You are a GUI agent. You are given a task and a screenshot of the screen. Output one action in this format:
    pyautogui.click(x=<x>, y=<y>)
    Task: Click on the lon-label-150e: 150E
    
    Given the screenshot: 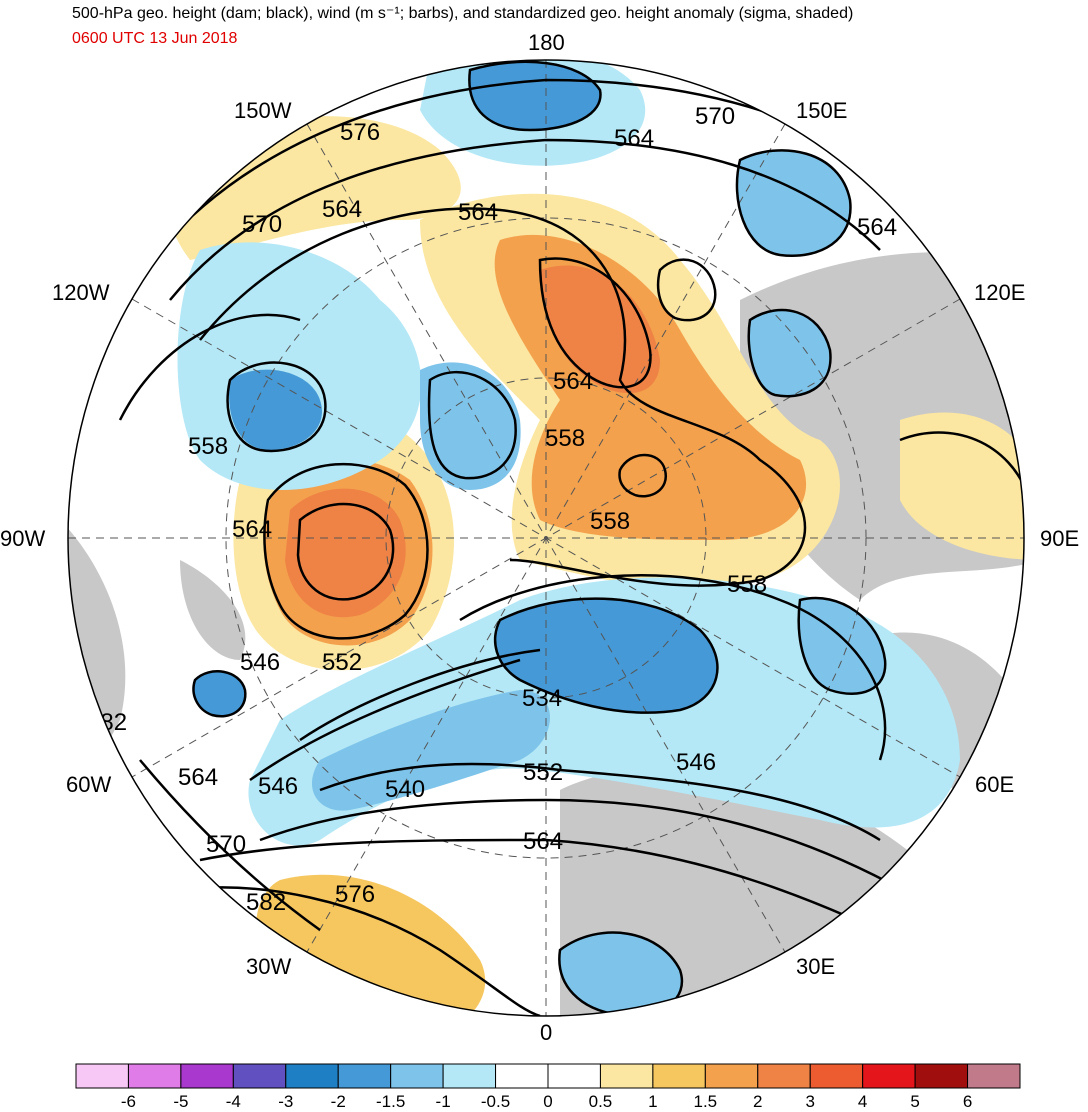 What is the action you would take?
    pyautogui.click(x=822, y=110)
    